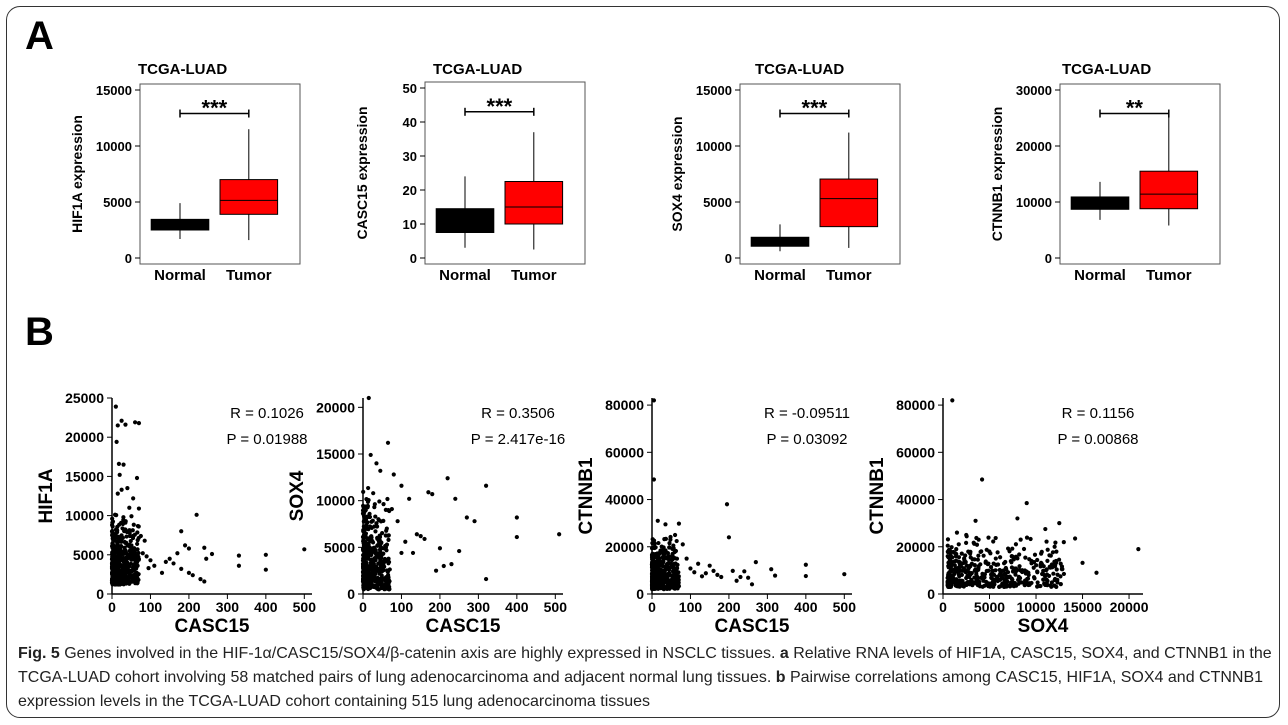  I want to click on caption-b-label: b, so click(780, 677).